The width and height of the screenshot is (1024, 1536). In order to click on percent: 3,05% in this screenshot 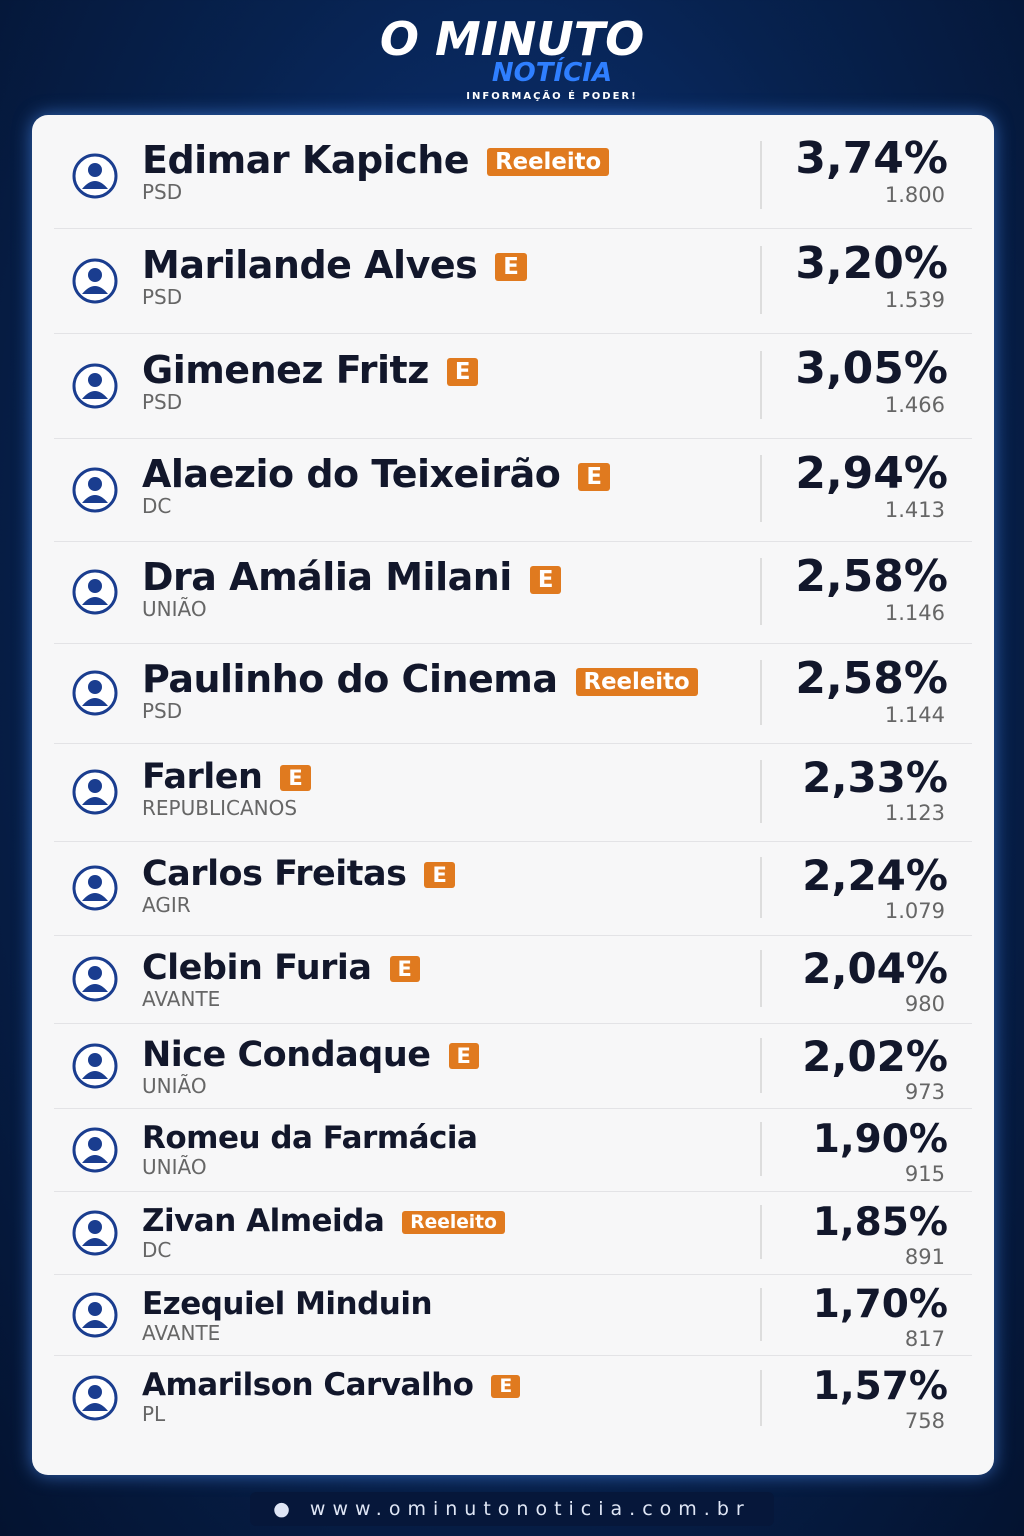, I will do `click(871, 369)`.